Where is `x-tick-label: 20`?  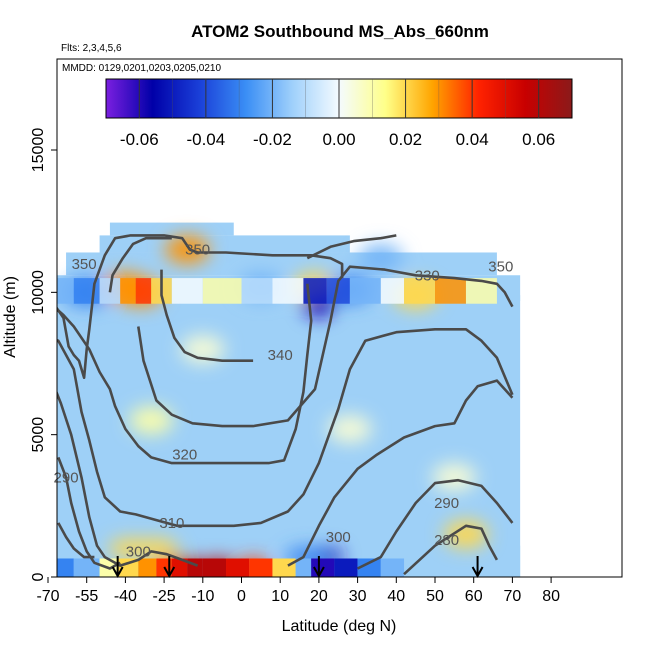
x-tick-label: 20 is located at coordinates (319, 596).